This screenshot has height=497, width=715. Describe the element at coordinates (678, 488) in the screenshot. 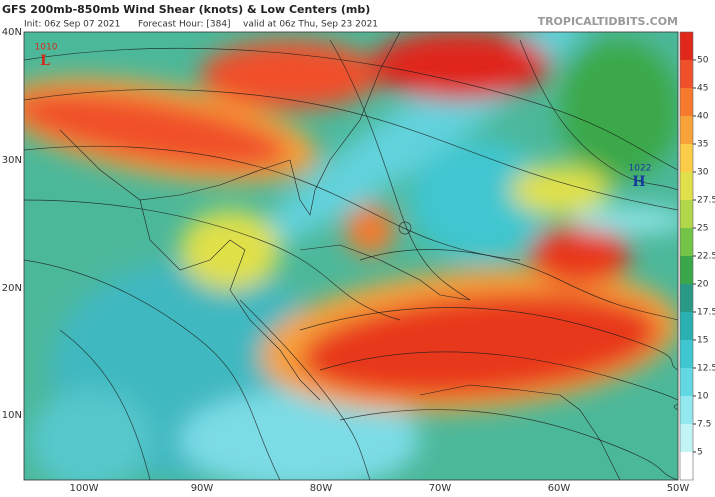

I see `lon-label: 50W` at that location.